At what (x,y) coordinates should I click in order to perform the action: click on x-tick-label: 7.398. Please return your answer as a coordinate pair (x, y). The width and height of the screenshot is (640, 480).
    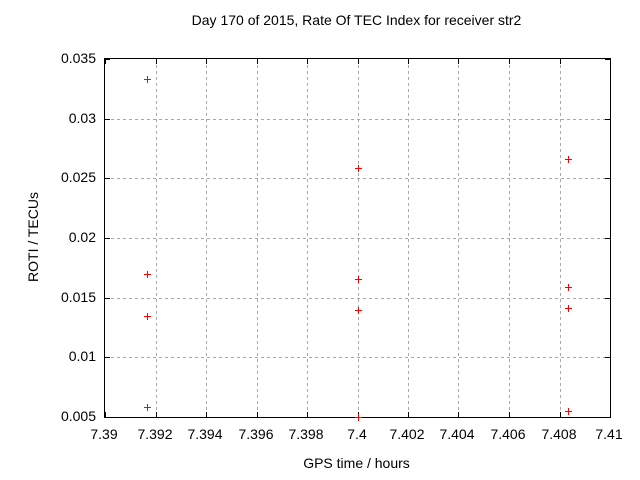
    Looking at the image, I should click on (306, 434).